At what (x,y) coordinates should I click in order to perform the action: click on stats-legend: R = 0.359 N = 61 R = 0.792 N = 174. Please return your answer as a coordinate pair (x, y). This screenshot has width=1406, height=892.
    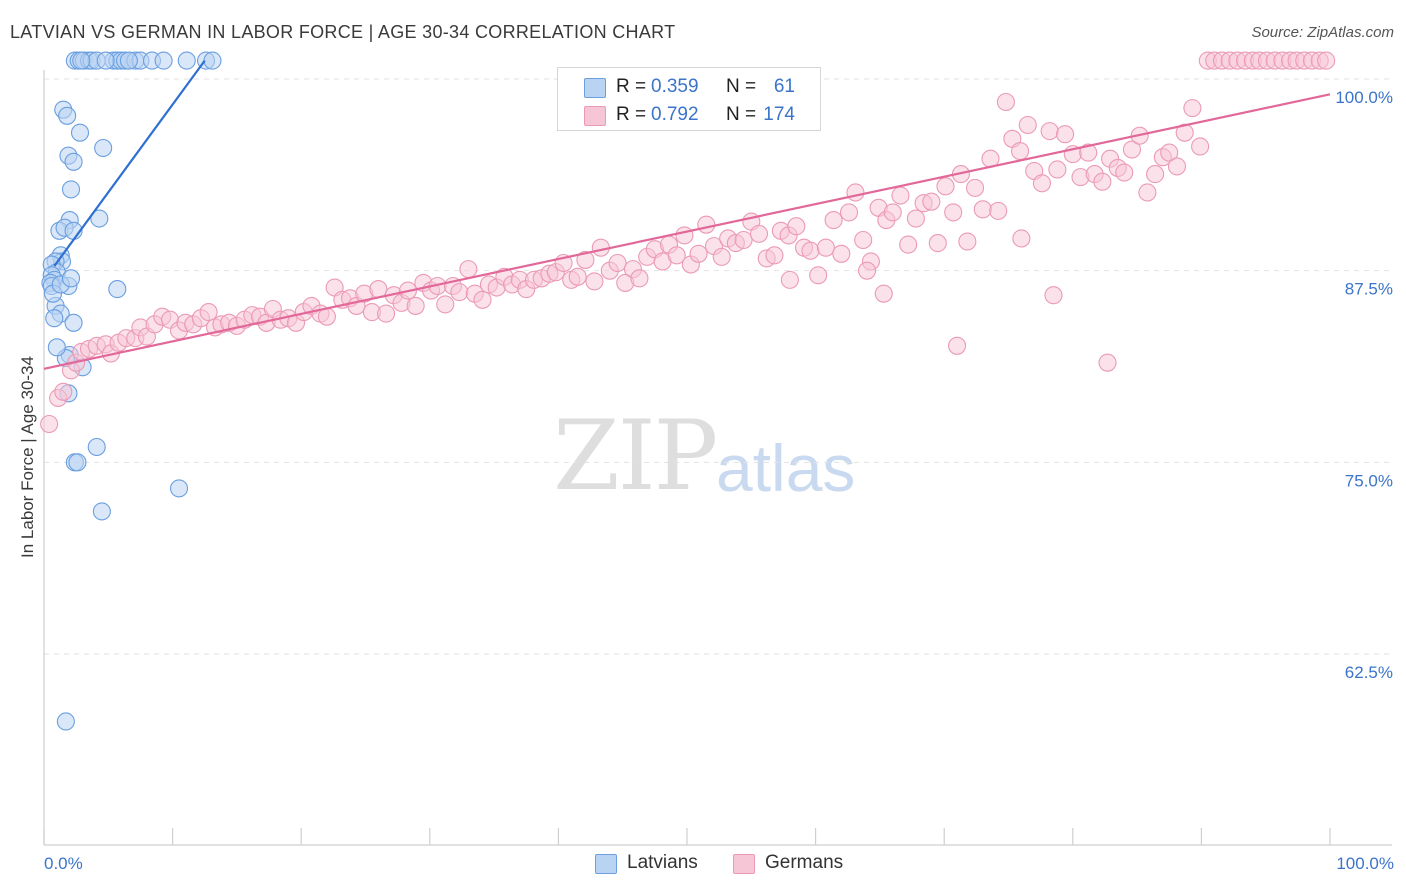
    Looking at the image, I should click on (689, 99).